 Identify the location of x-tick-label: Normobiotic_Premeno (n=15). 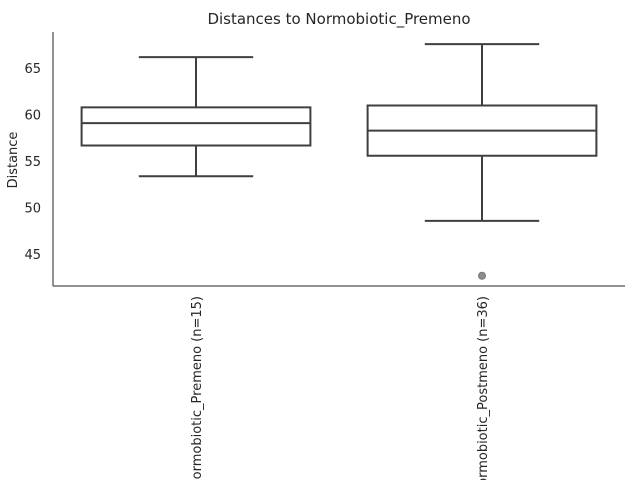
(197, 388).